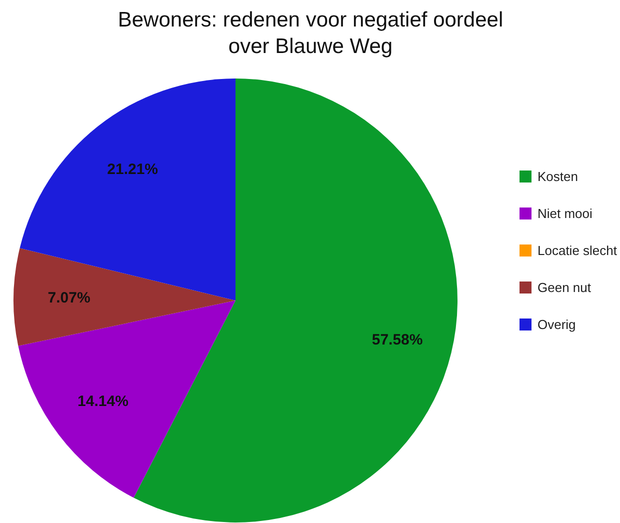  Describe the element at coordinates (69, 297) in the screenshot. I see `data-label: 7.07%` at that location.